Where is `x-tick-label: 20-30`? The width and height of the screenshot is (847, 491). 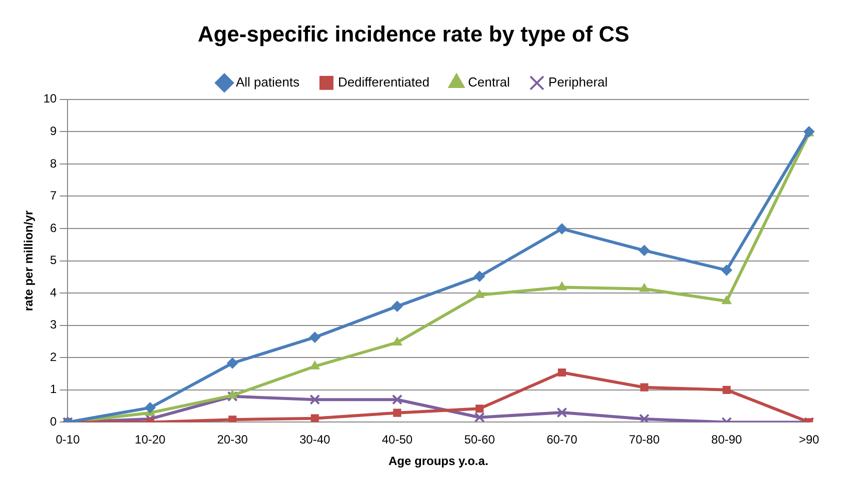 x-tick-label: 20-30 is located at coordinates (232, 439).